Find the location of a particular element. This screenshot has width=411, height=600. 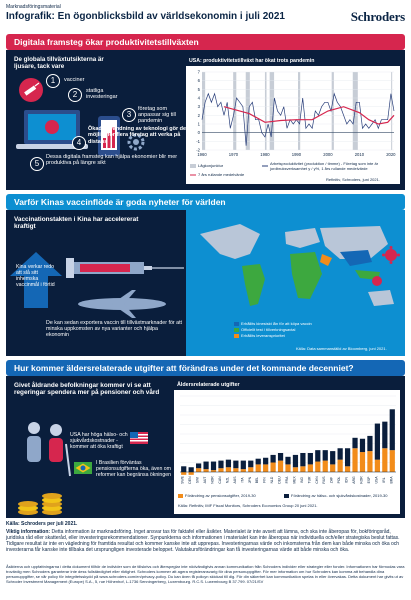

y-tick-label: 2 is located at coordinates (199, 115).